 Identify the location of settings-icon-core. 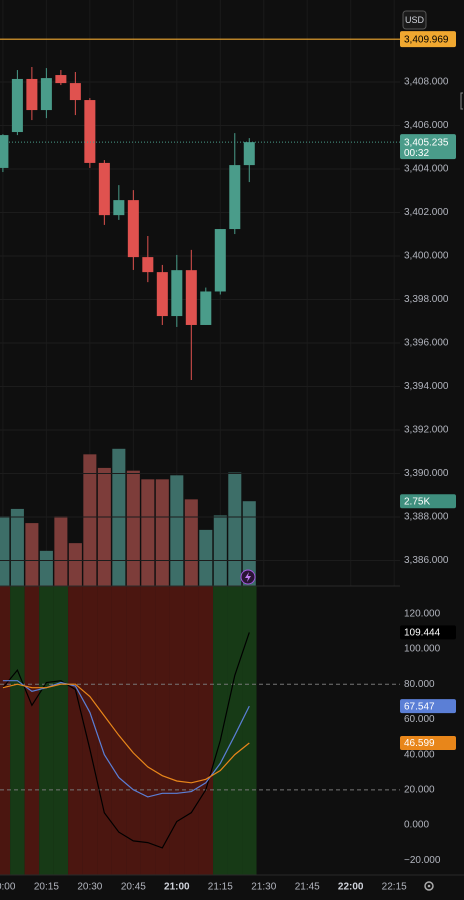
(429, 886).